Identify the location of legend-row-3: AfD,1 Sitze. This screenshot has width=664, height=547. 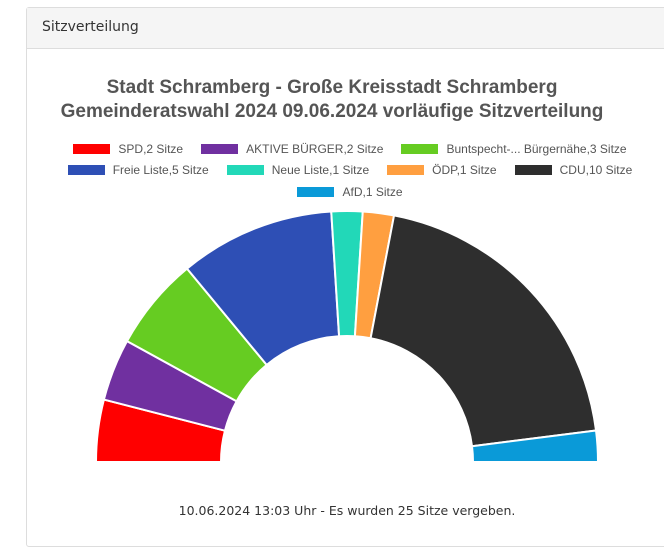
(332, 192).